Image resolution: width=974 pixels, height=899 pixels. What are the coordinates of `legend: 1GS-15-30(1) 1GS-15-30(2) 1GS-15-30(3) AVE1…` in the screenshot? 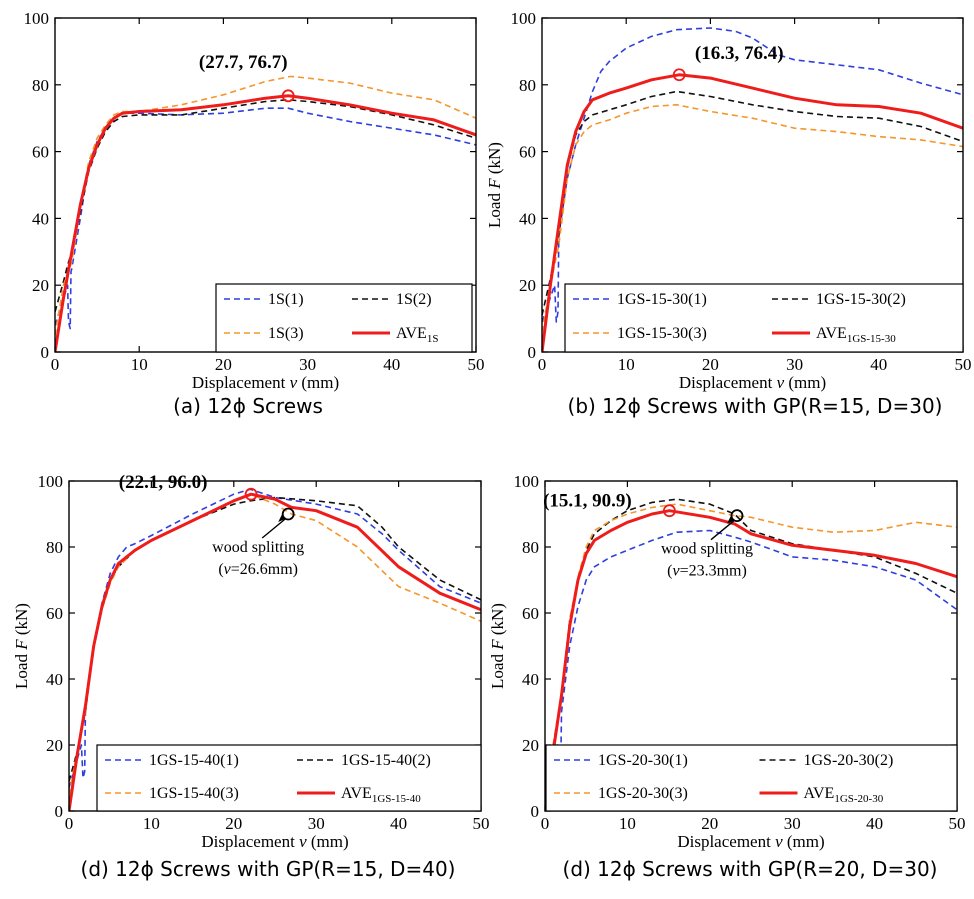 It's located at (764, 318).